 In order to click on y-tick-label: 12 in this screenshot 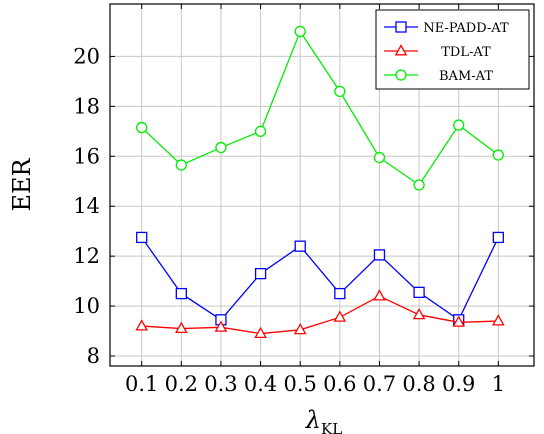, I will do `click(86, 256)`.